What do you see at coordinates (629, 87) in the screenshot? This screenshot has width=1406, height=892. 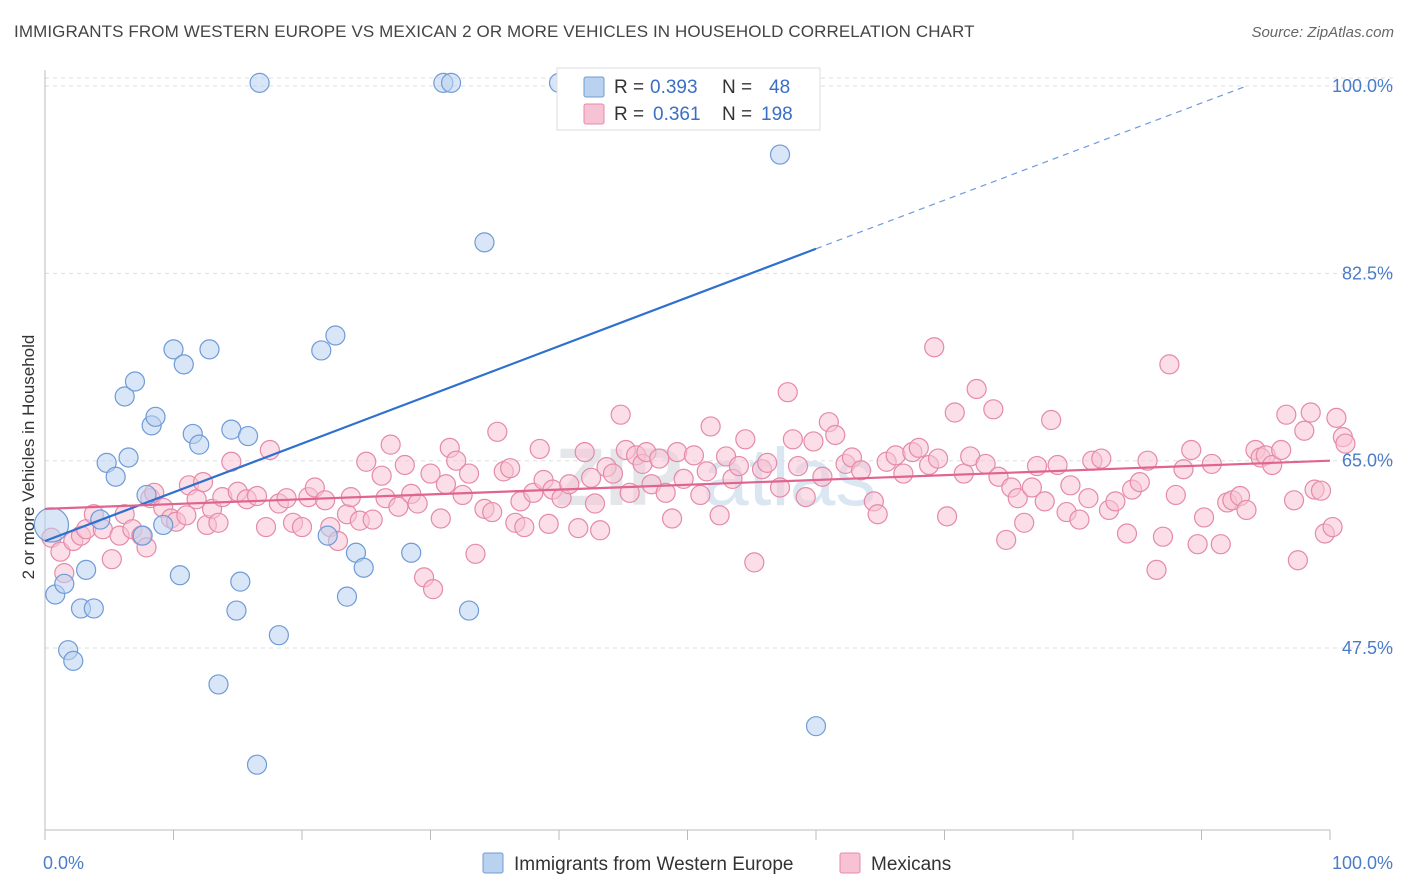 I see `legend-r-label-blue: R =` at bounding box center [629, 87].